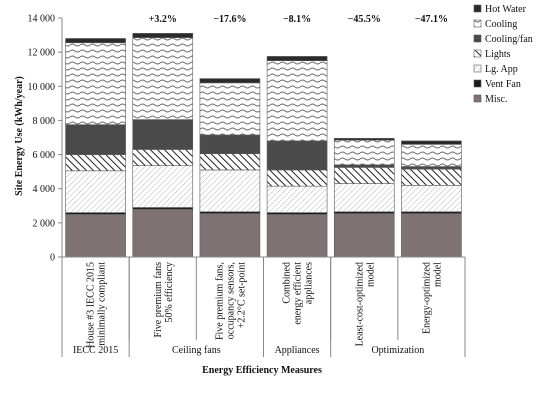  I want to click on change-annotations: +3.2% −17.6% −8.1% −45.5% −47.1%, so click(298, 19).